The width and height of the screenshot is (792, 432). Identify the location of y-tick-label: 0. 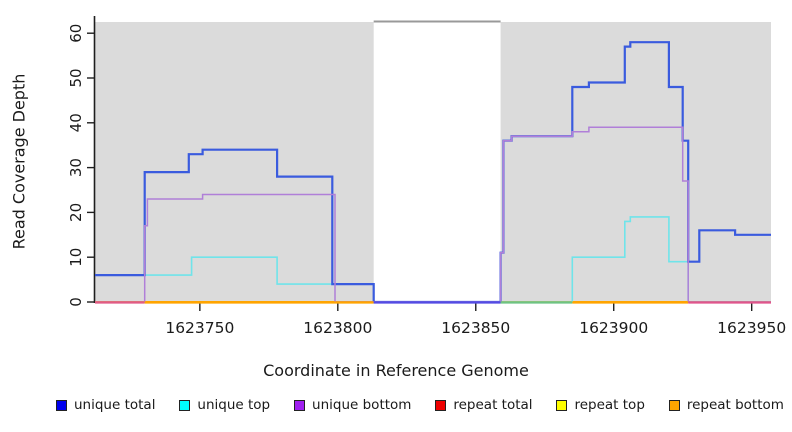
(76, 302).